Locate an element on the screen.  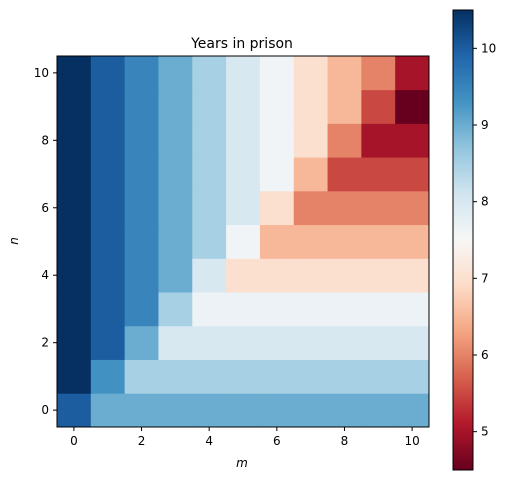
x-tick-label: 6 is located at coordinates (277, 441).